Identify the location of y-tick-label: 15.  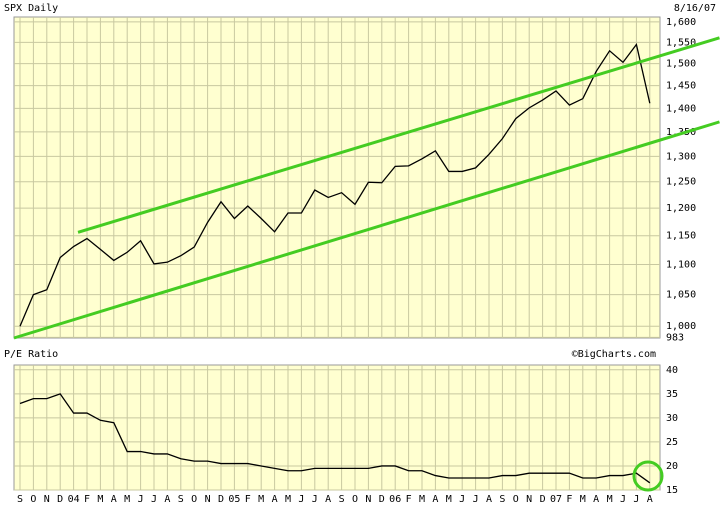
(672, 490).